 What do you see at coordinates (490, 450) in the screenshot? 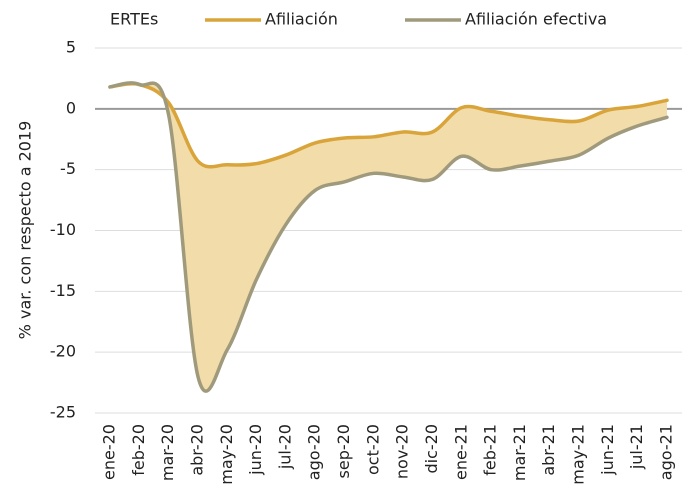
I see `x-tick-label: feb-21` at bounding box center [490, 450].